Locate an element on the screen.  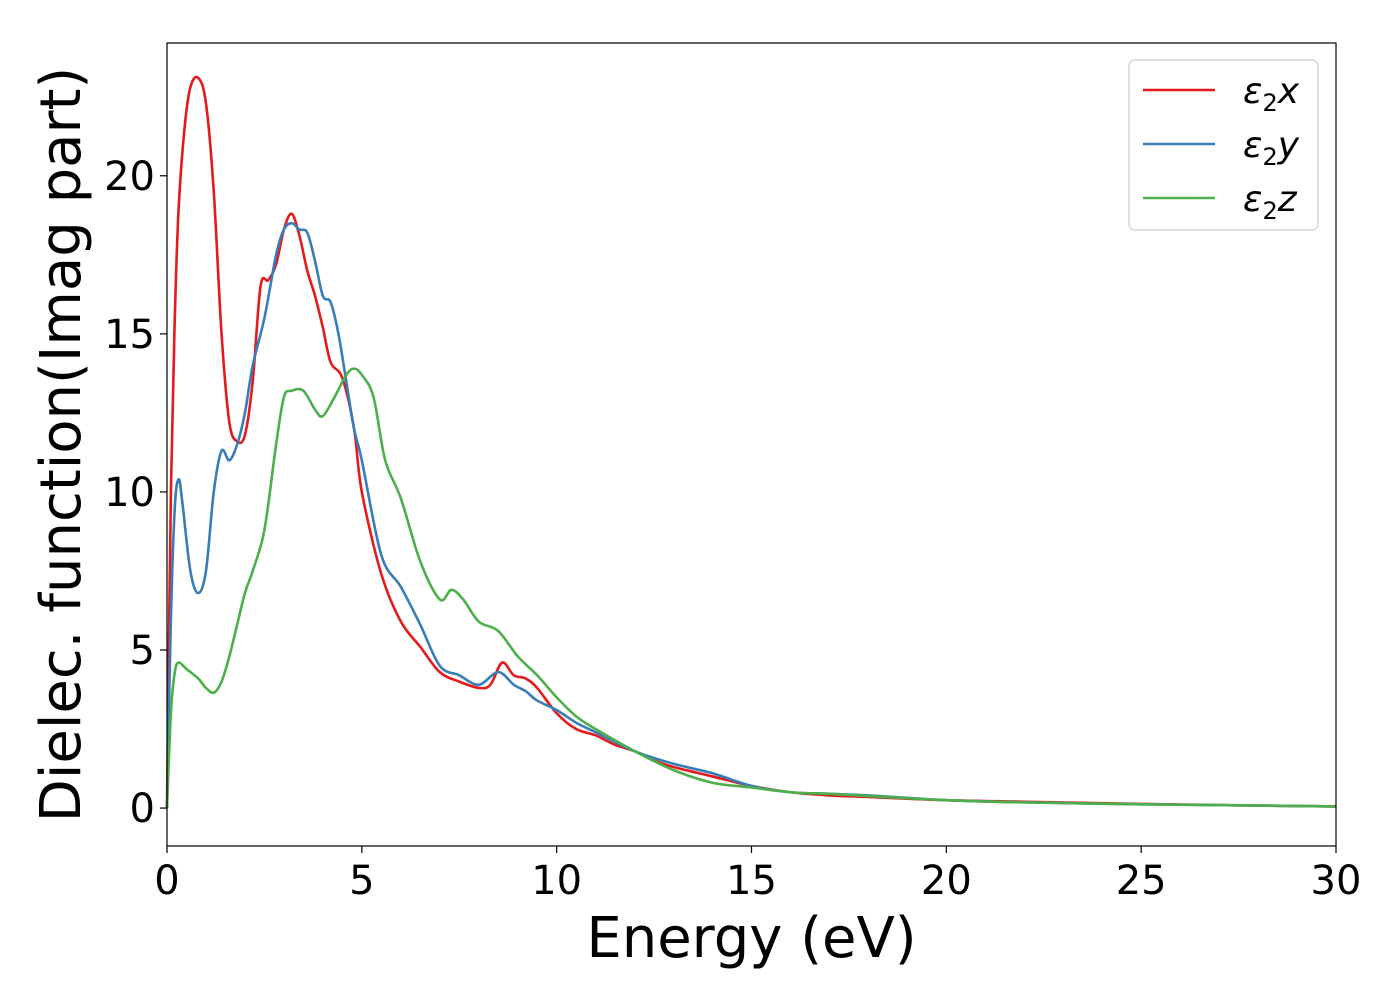
legend-label-y: ε2y is located at coordinates (1271, 148).